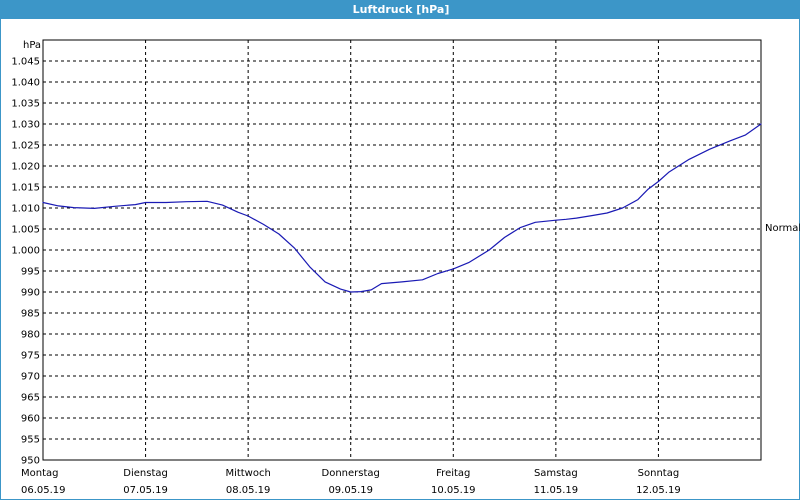 Image resolution: width=800 pixels, height=500 pixels. What do you see at coordinates (658, 490) in the screenshot?
I see `x-tick-date-label: 12.05.19` at bounding box center [658, 490].